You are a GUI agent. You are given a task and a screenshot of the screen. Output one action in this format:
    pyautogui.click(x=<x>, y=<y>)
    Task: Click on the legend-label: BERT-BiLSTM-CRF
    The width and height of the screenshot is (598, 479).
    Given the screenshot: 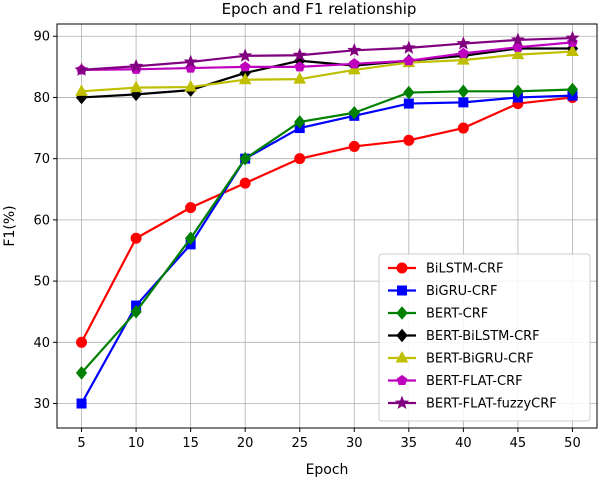 What is the action you would take?
    pyautogui.click(x=483, y=336)
    